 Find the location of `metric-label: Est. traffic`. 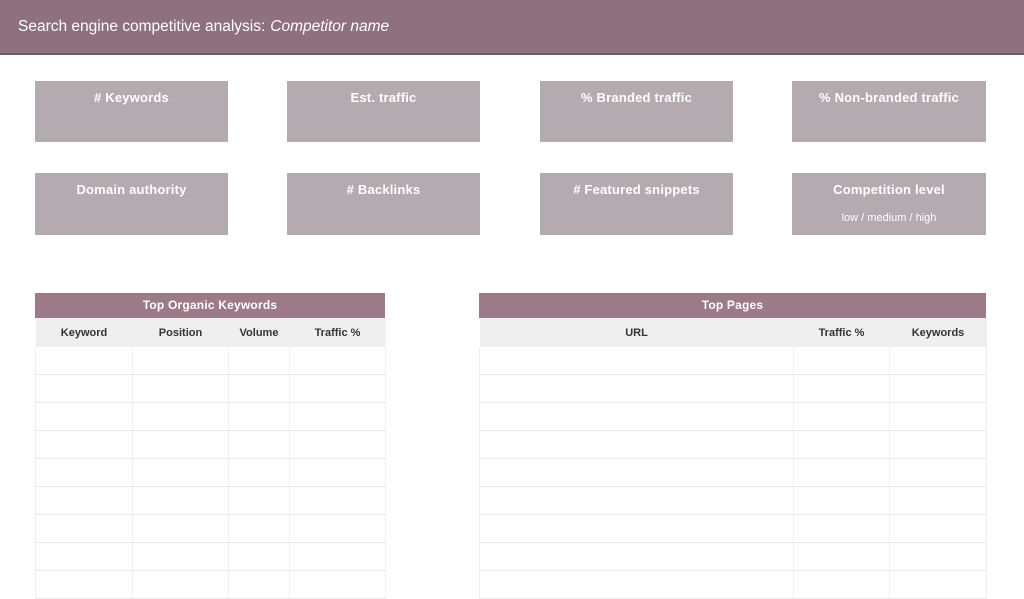

metric-label: Est. traffic is located at coordinates (383, 97).